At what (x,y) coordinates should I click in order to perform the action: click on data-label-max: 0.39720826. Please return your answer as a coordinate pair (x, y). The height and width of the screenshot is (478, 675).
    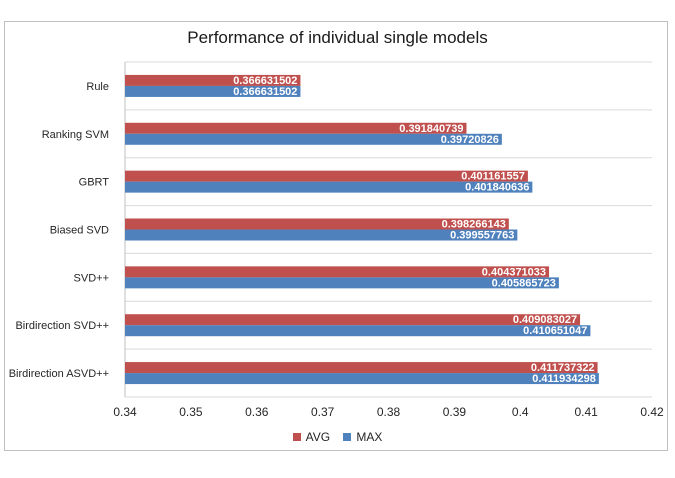
    Looking at the image, I should click on (470, 140).